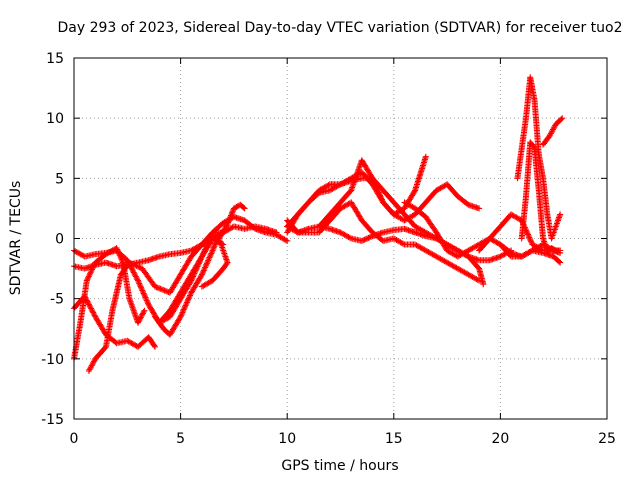 Image resolution: width=640 pixels, height=480 pixels. I want to click on series-track-m, so click(383, 241).